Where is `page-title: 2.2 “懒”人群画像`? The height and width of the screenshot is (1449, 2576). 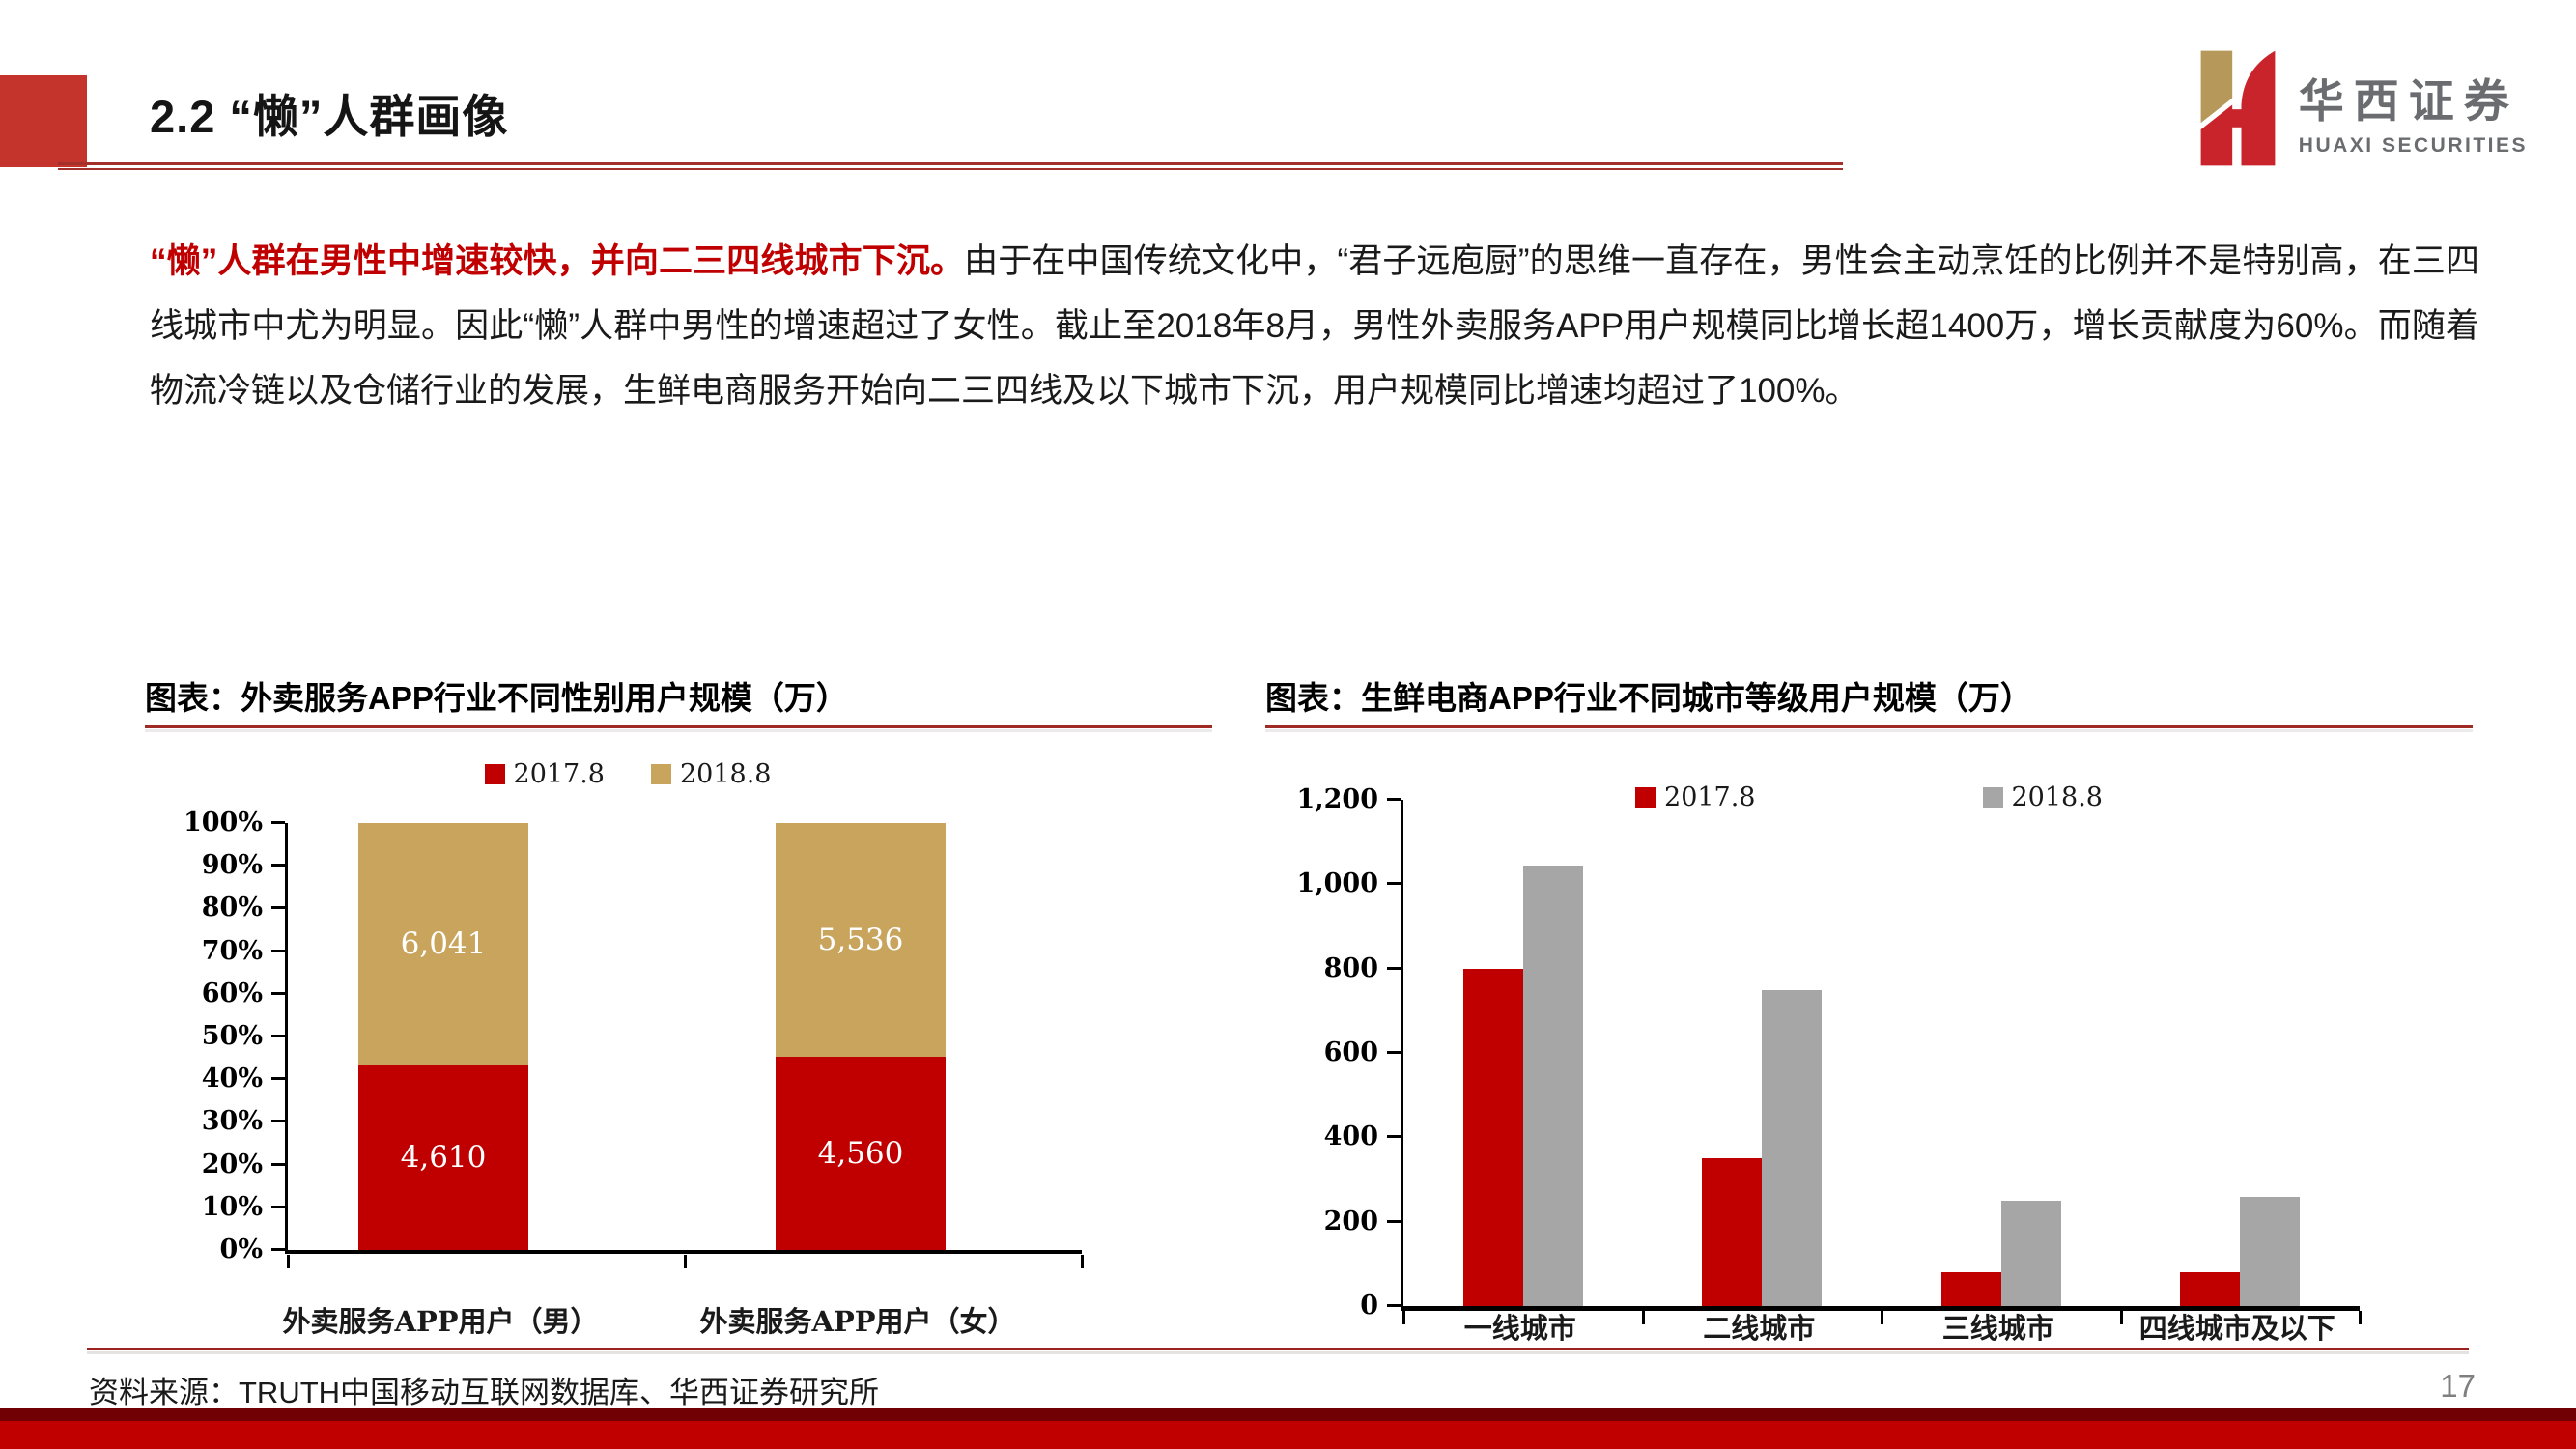
page-title: 2.2 “懒”人群画像 is located at coordinates (329, 116).